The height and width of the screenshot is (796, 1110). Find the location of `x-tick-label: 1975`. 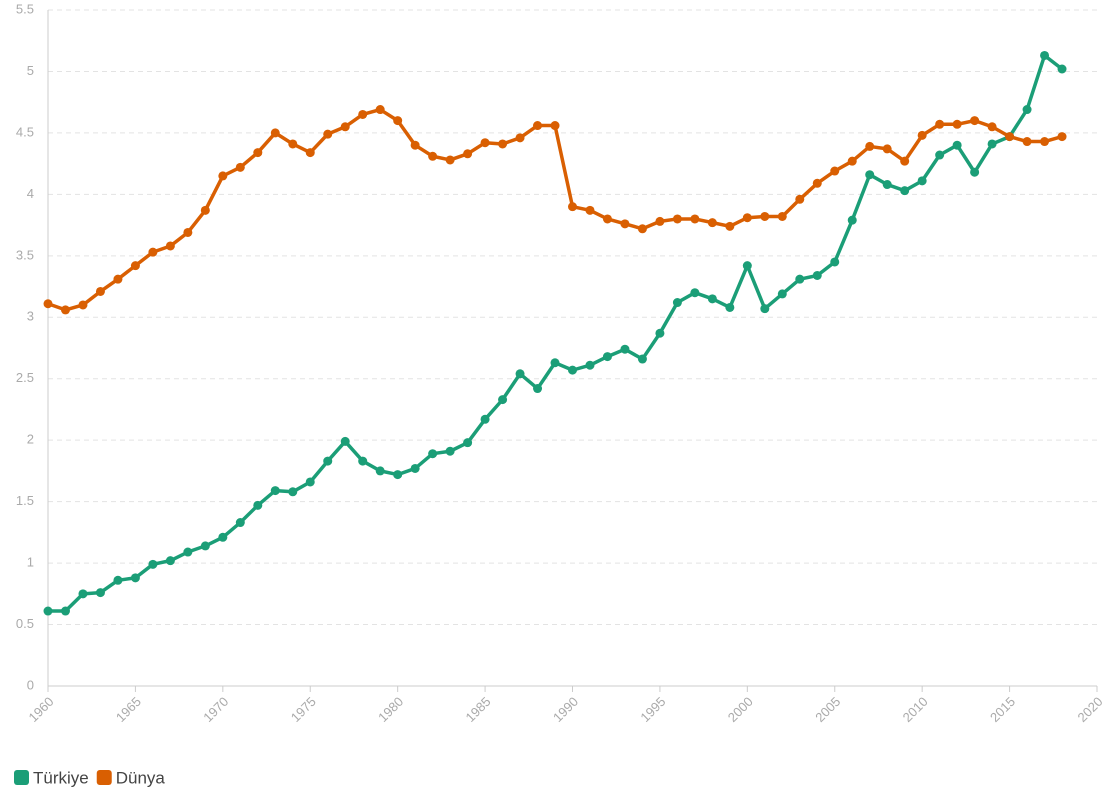

x-tick-label: 1975 is located at coordinates (303, 709).